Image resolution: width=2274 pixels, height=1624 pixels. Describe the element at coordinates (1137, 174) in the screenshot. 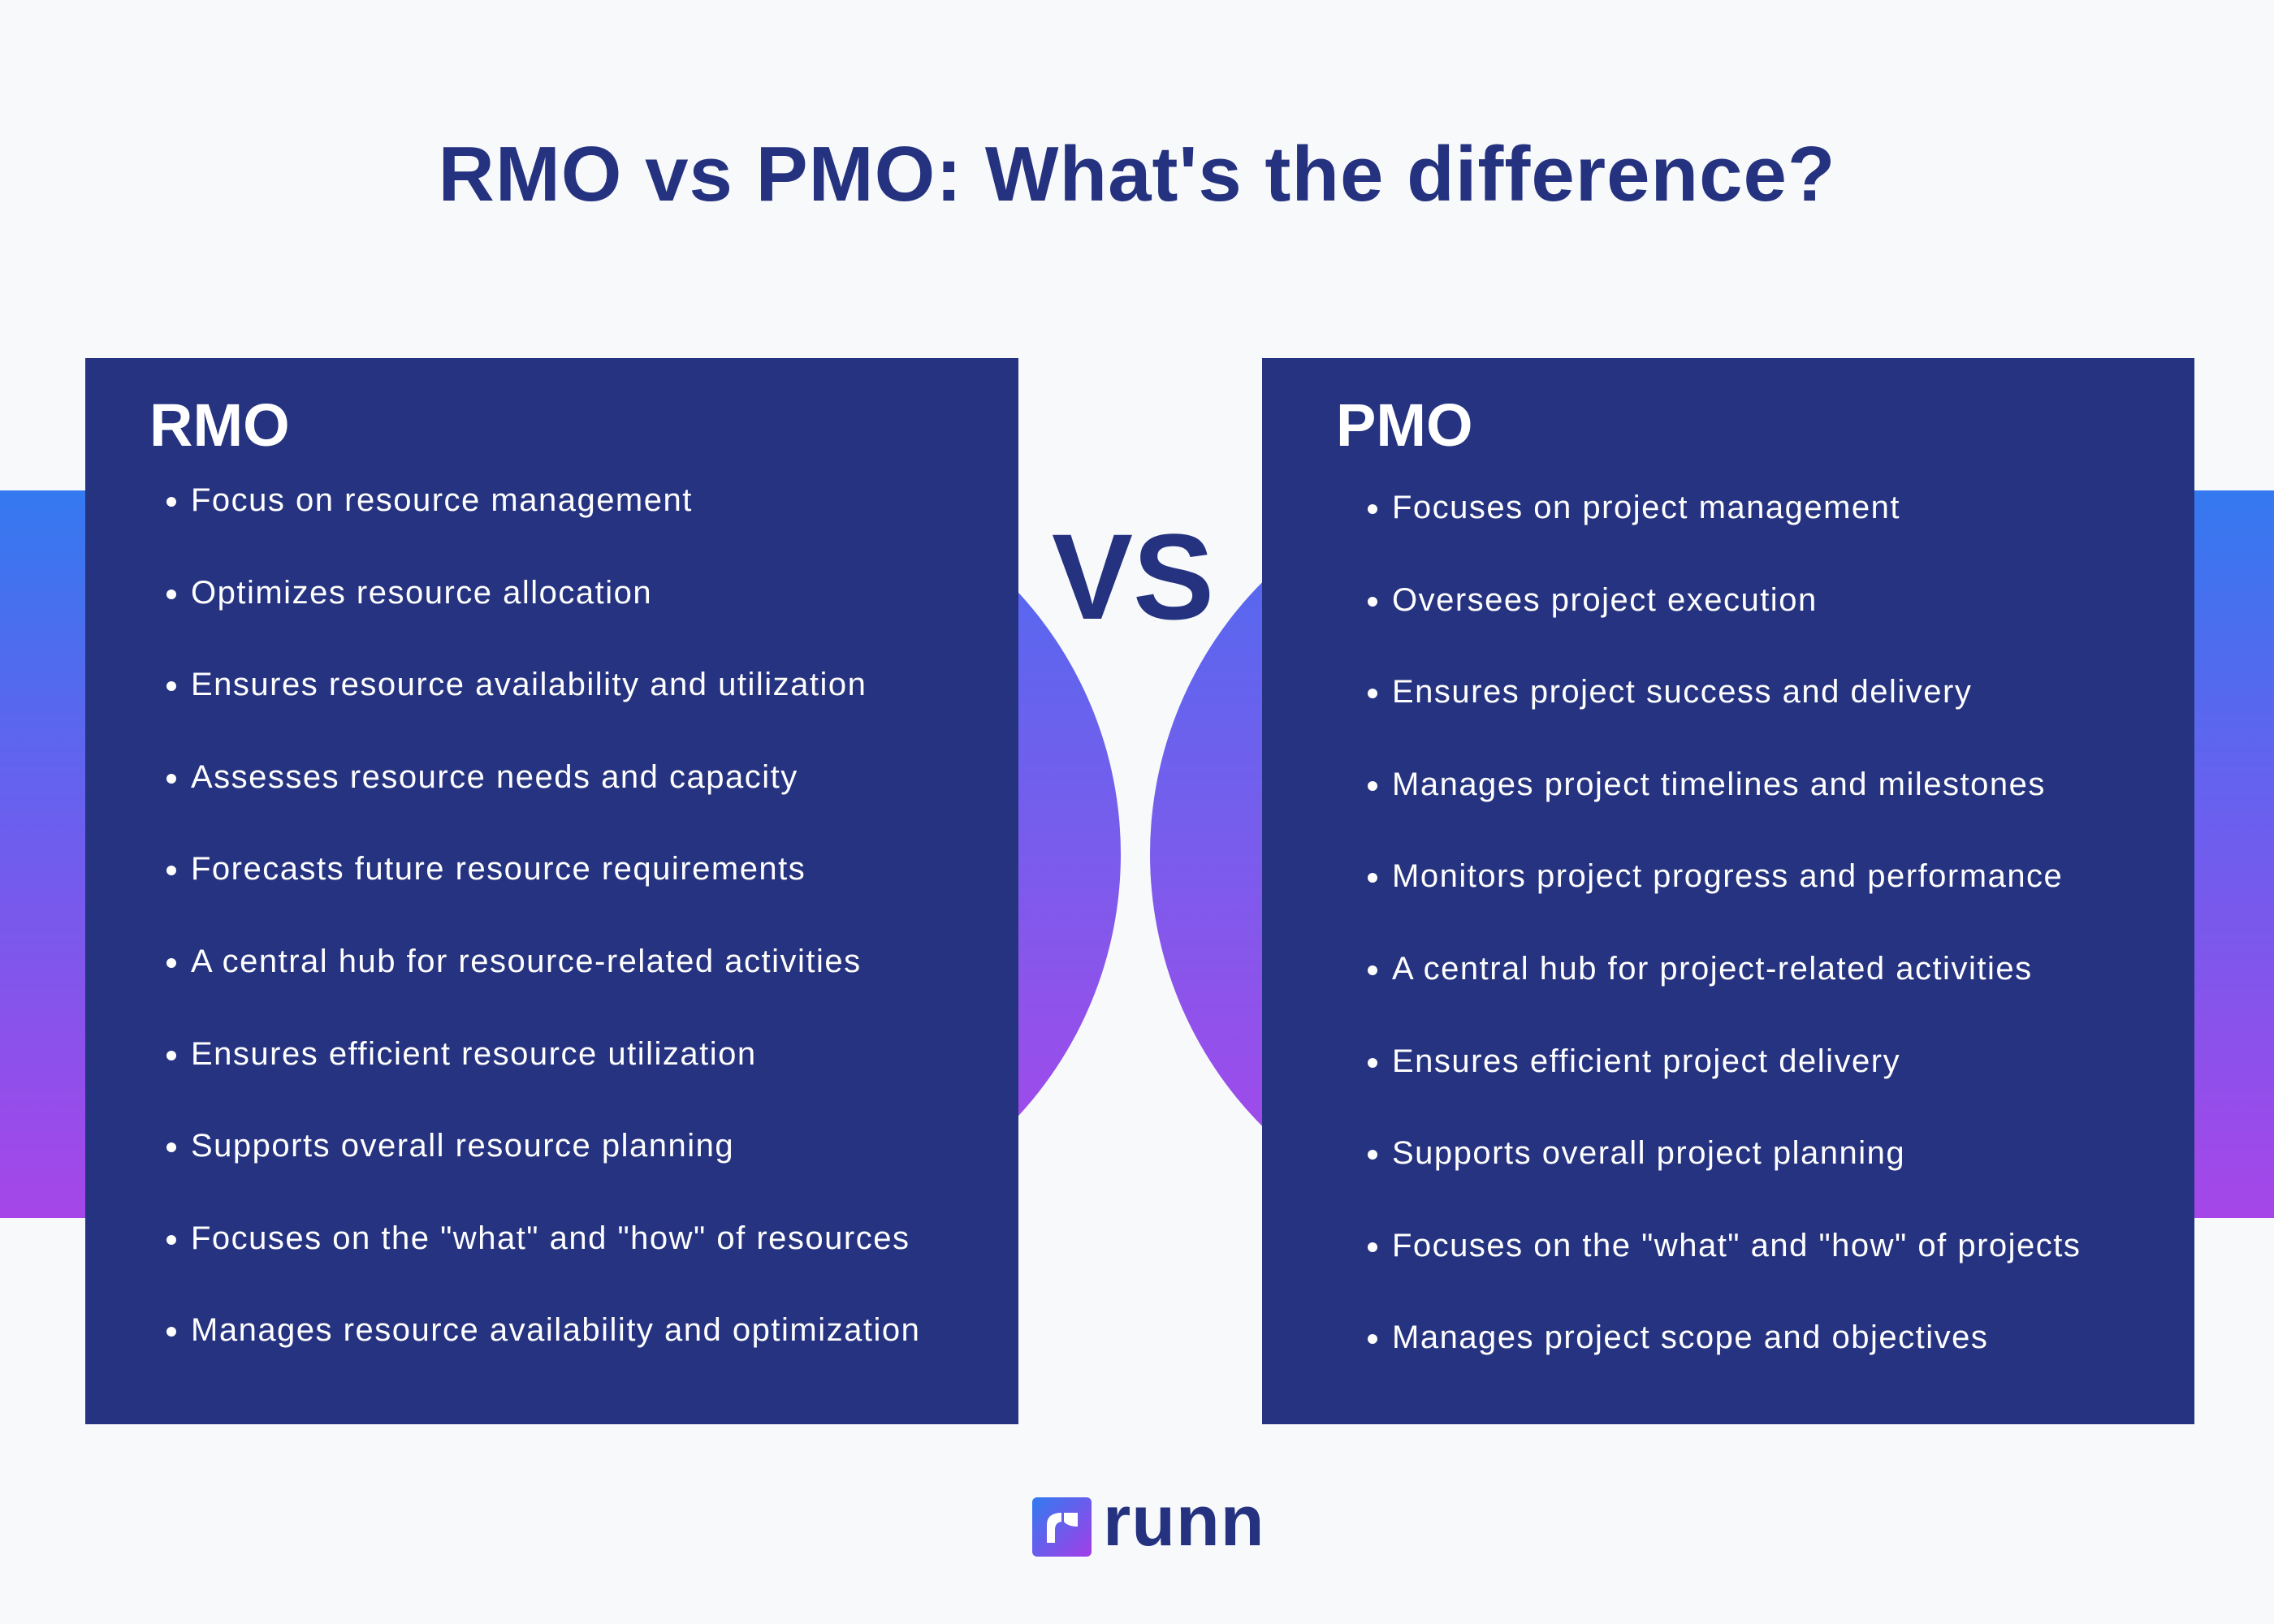

I see `page-title: RMO vs PMO: What's the difference?` at that location.